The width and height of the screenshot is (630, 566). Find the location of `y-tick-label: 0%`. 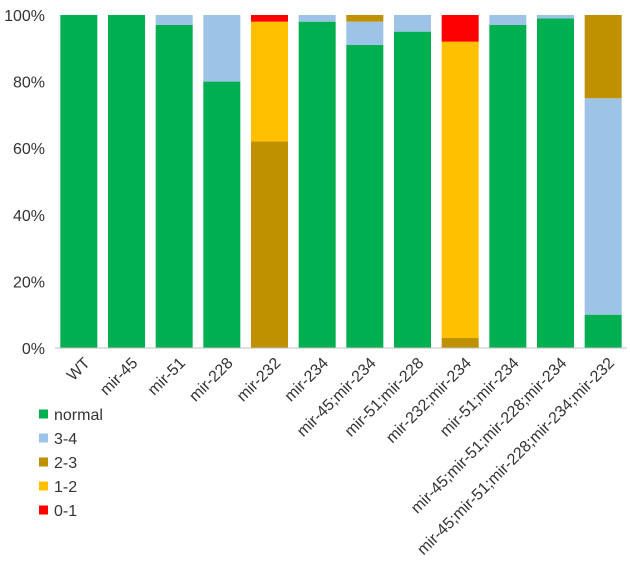

y-tick-label: 0% is located at coordinates (33, 349).